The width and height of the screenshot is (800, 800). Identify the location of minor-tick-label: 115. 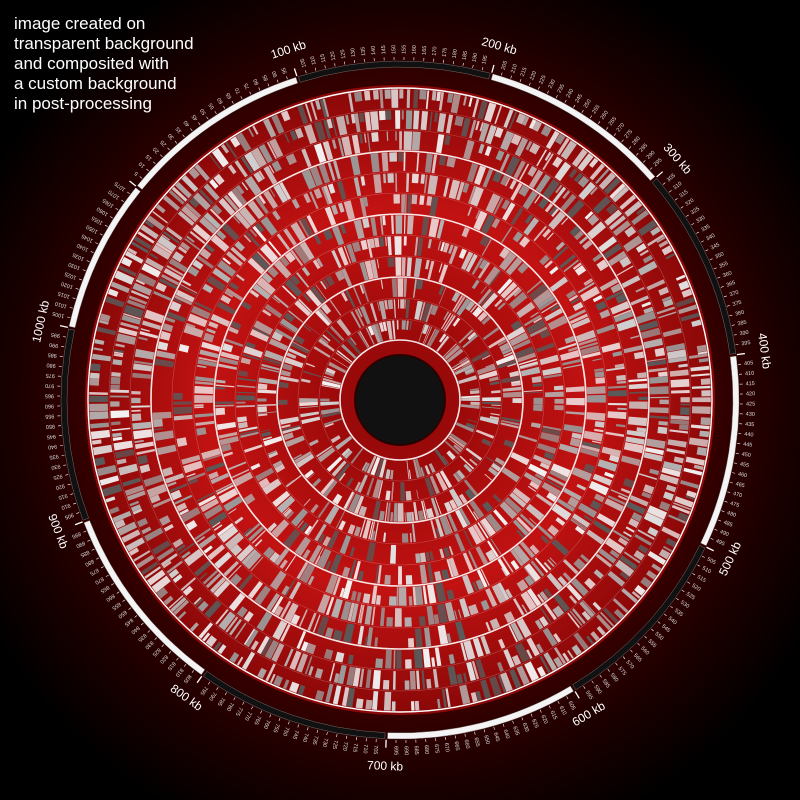
(324, 58).